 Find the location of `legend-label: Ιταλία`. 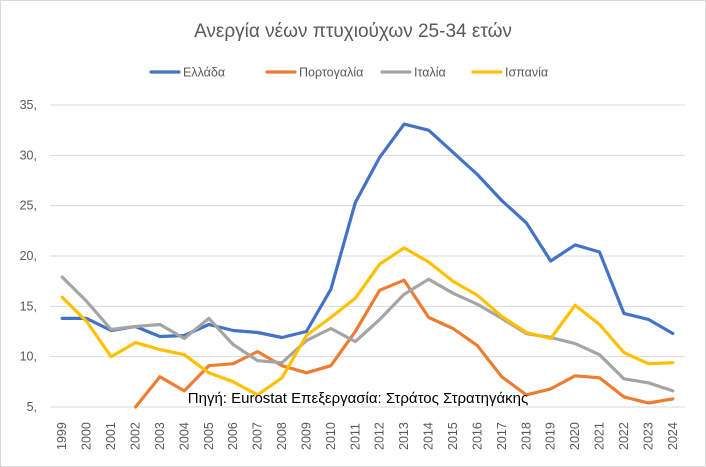

legend-label: Ιταλία is located at coordinates (430, 73).